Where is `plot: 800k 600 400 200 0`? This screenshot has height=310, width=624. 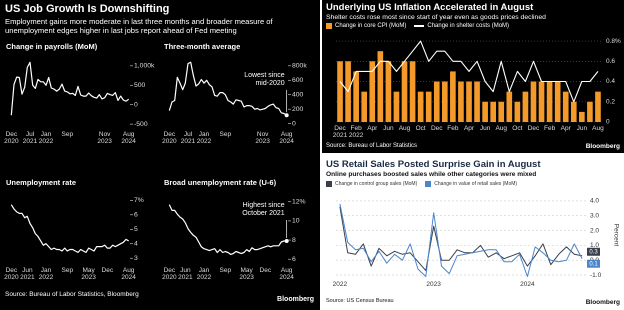 plot: 800k 600 400 200 0 is located at coordinates (237, 94).